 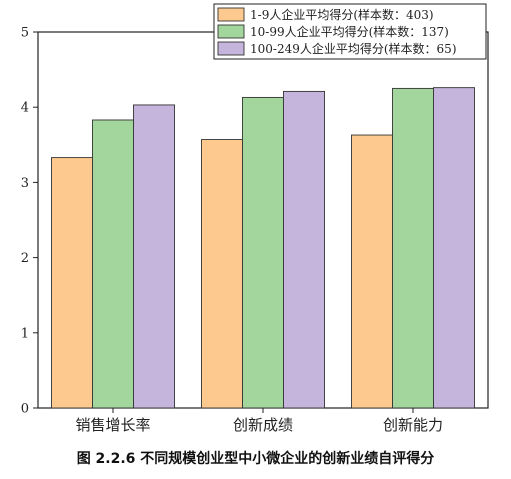 I want to click on x-tick-label: 销售增长率, so click(x=112, y=425).